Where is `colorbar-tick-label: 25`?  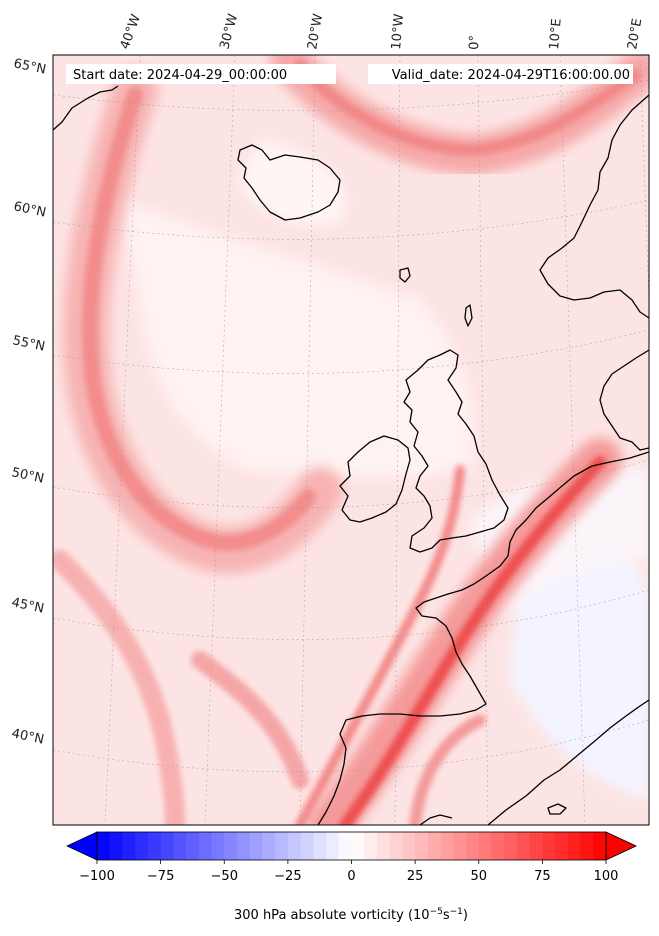
colorbar-tick-label: 25 is located at coordinates (415, 876).